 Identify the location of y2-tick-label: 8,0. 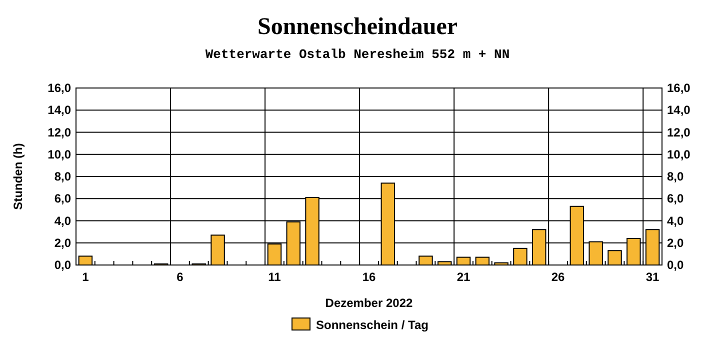
(675, 177).